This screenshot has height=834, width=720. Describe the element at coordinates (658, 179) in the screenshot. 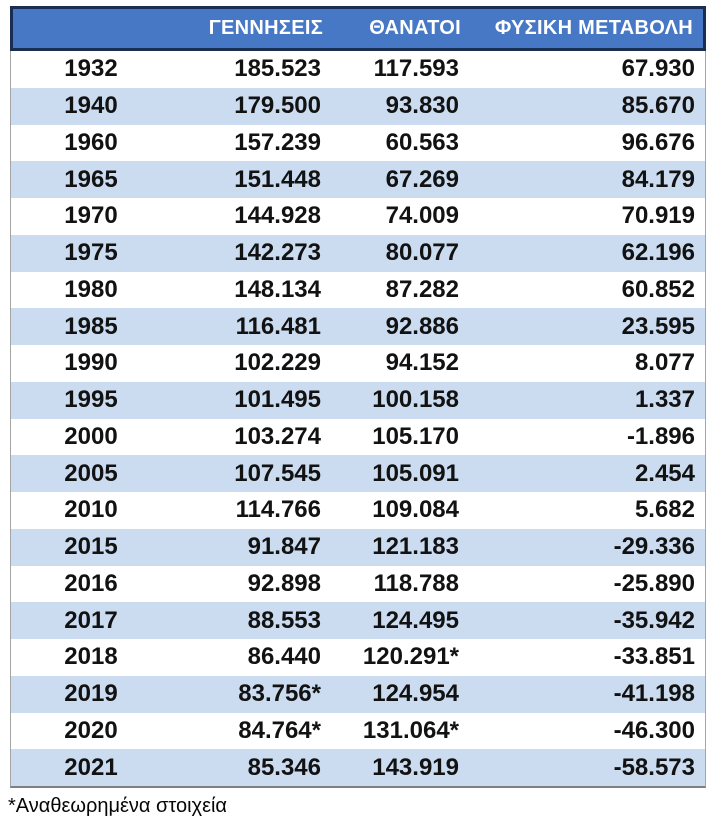

I see `cell-natural-change: 84.179` at that location.